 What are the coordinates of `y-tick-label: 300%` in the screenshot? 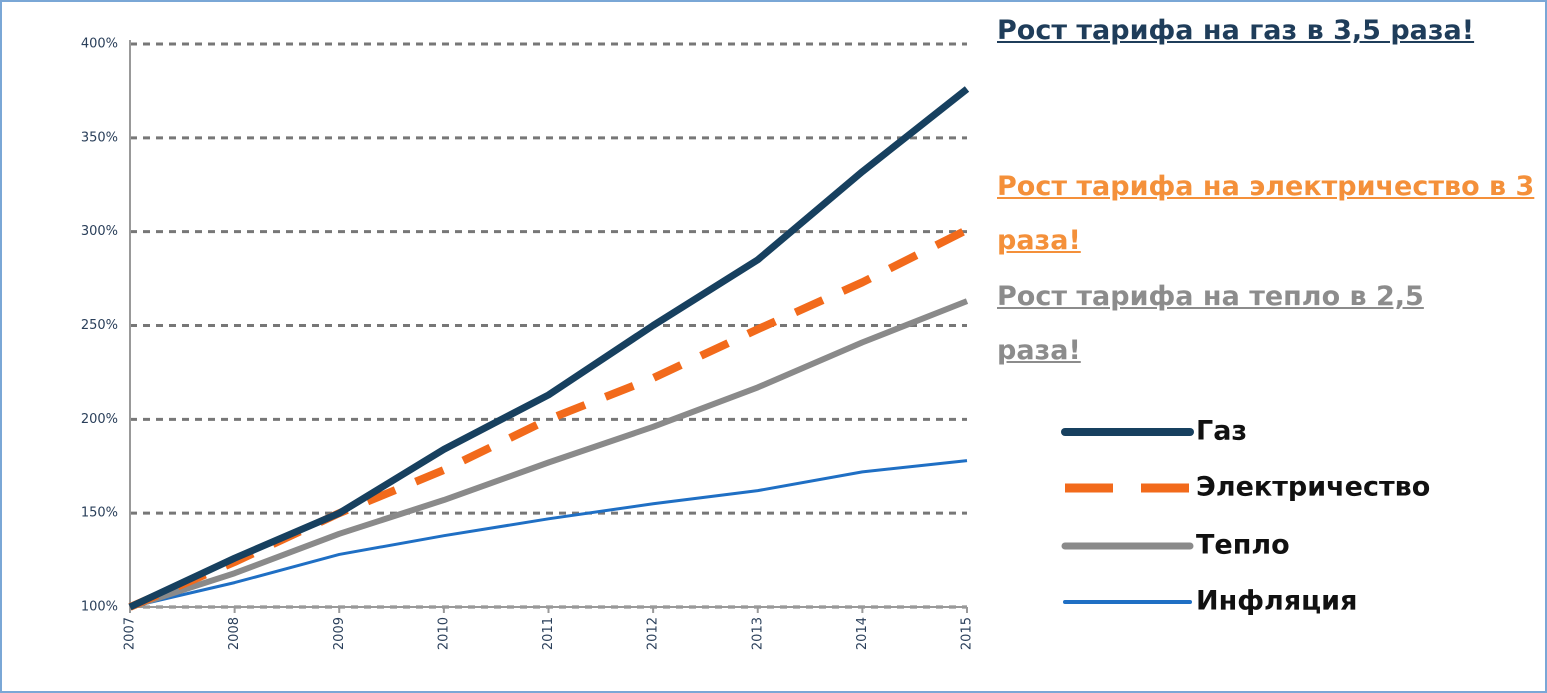 It's located at (99, 231).